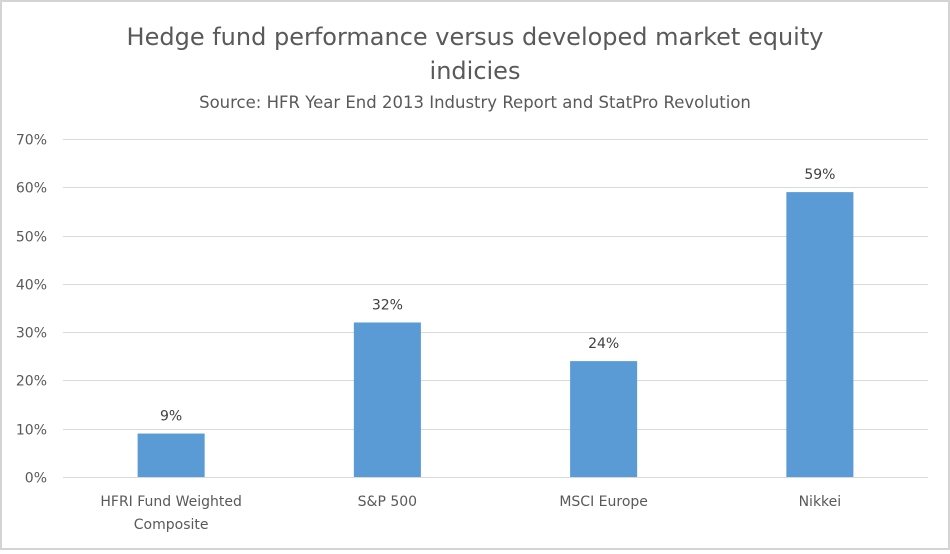  What do you see at coordinates (603, 344) in the screenshot?
I see `data-label: 24%` at bounding box center [603, 344].